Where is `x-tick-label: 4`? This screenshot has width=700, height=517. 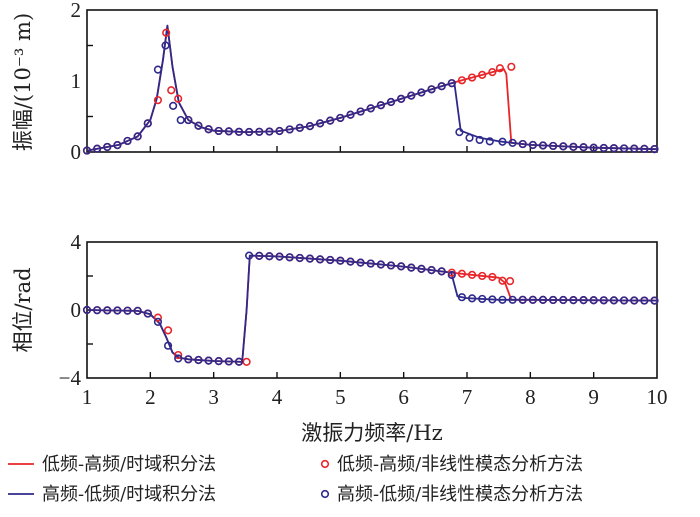
x-tick-label: 4 is located at coordinates (277, 397).